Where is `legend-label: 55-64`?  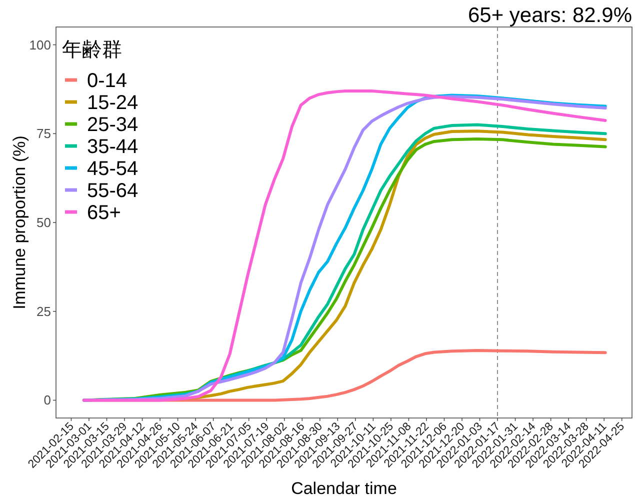
legend-label: 55-64 is located at coordinates (112, 191).